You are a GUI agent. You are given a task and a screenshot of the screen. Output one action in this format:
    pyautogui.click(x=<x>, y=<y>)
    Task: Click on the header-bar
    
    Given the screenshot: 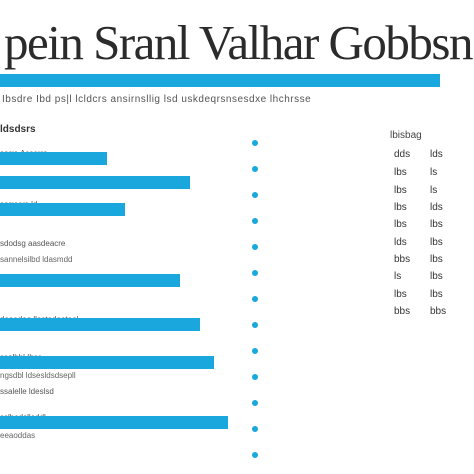 What is the action you would take?
    pyautogui.click(x=220, y=80)
    